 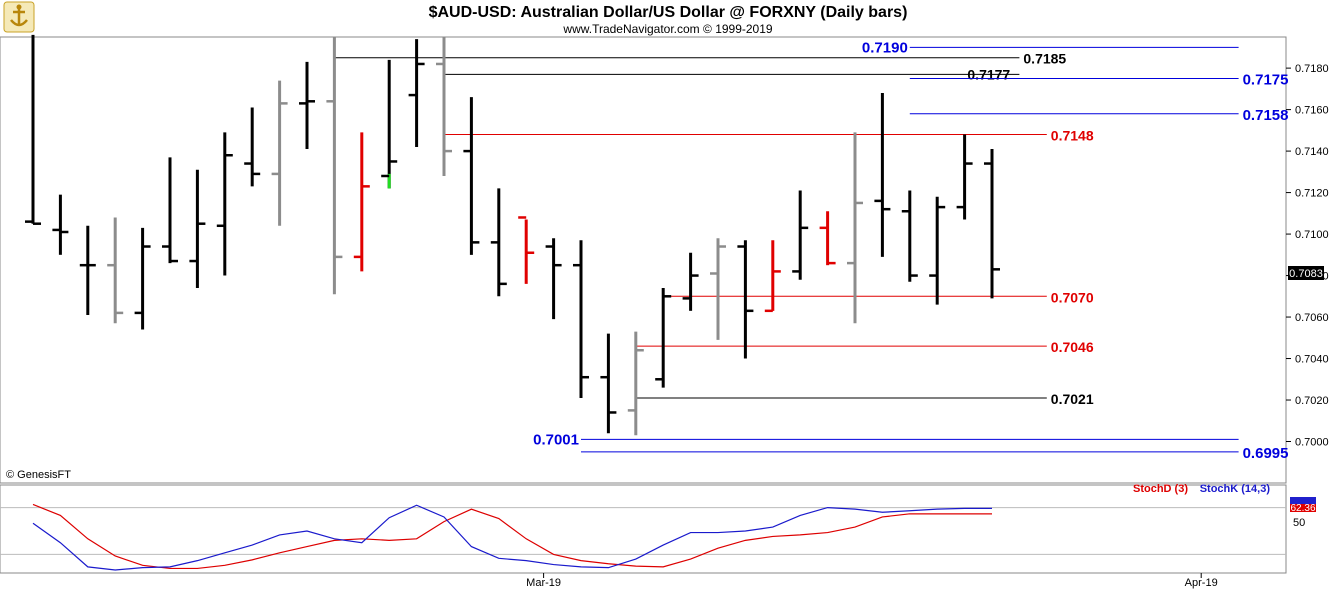 I want to click on date-axis: Mar-19 Apr-19, so click(x=872, y=581).